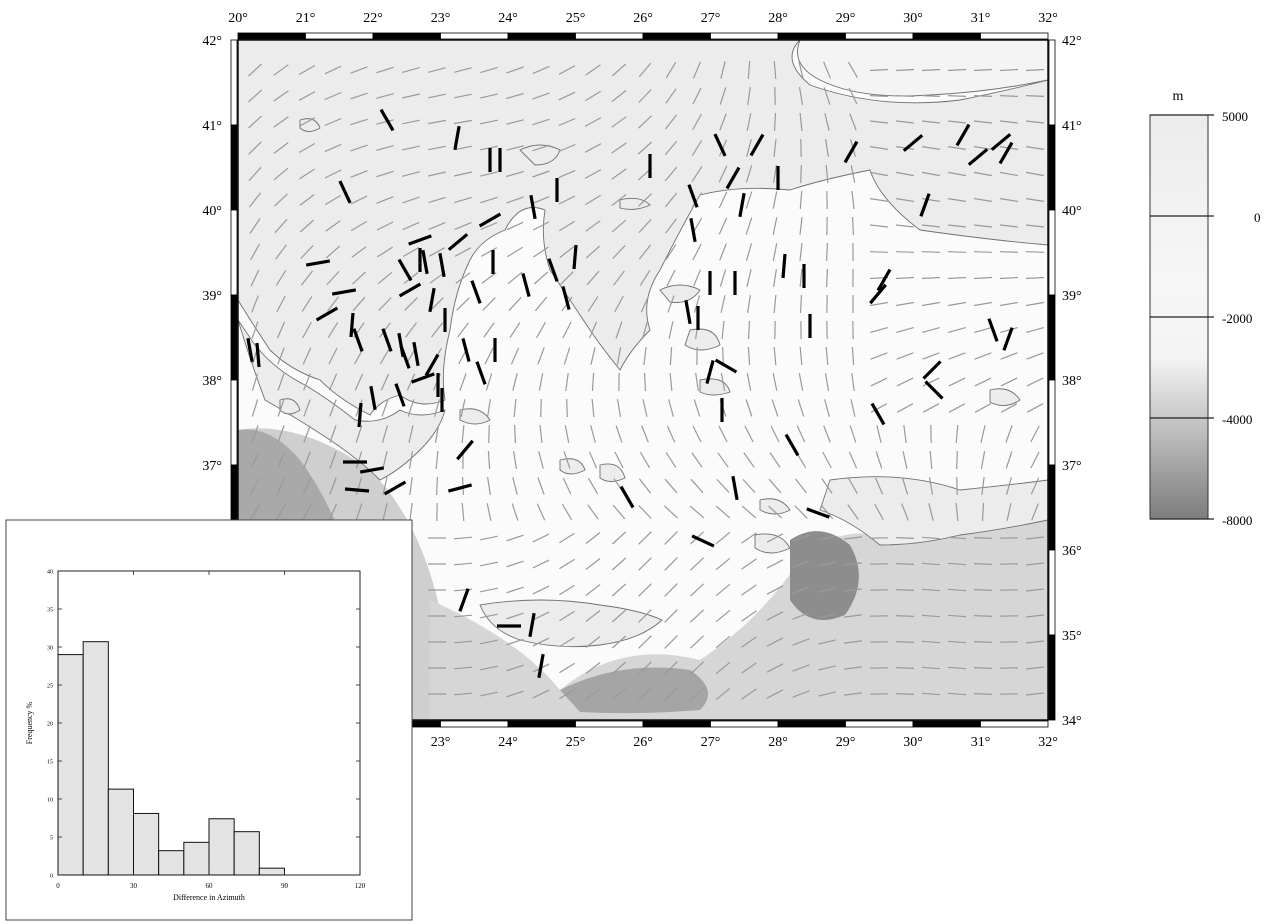 The image size is (1276, 924). What do you see at coordinates (1237, 419) in the screenshot?
I see `colorbar-tick: -4000` at bounding box center [1237, 419].